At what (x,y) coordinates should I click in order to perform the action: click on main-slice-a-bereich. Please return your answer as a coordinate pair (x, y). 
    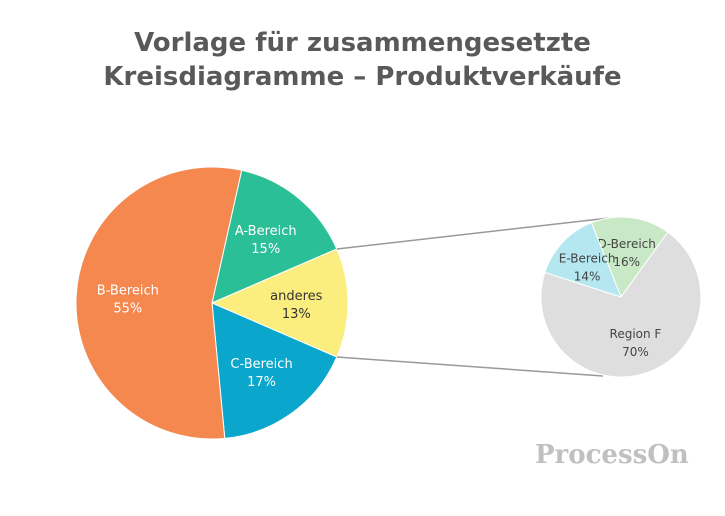
    Looking at the image, I should click on (274, 236).